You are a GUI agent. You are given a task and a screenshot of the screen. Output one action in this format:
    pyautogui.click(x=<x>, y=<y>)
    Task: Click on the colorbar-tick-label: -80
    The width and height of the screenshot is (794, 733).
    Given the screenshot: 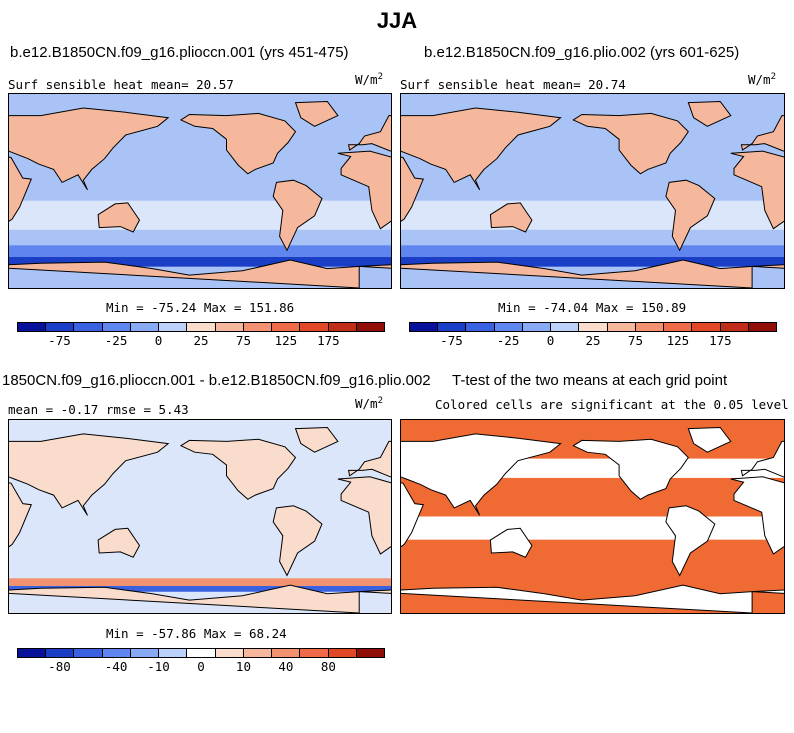 What is the action you would take?
    pyautogui.click(x=59, y=666)
    